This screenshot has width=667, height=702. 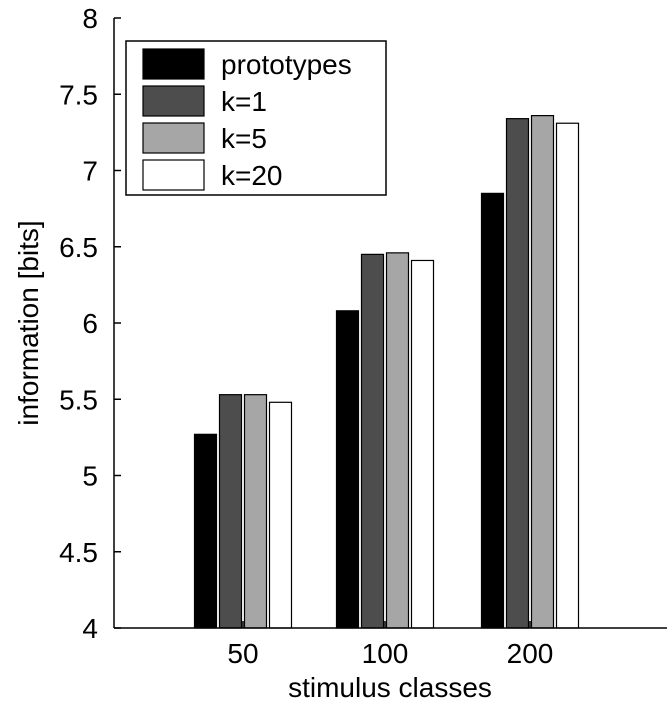 What do you see at coordinates (286, 64) in the screenshot?
I see `legend-label: prototypes` at bounding box center [286, 64].